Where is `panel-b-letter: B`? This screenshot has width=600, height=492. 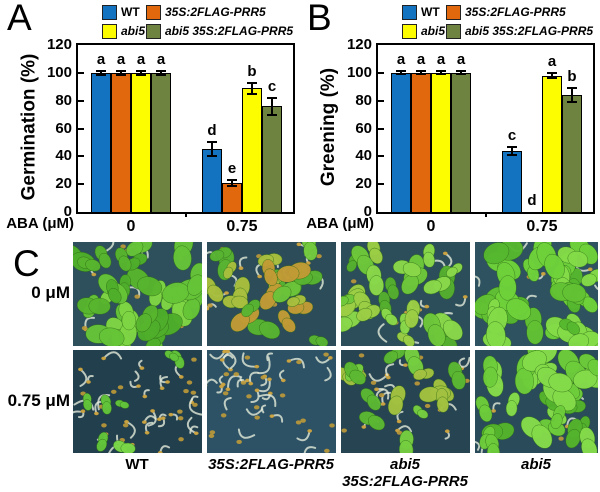 panel-b-letter: B is located at coordinates (319, 19).